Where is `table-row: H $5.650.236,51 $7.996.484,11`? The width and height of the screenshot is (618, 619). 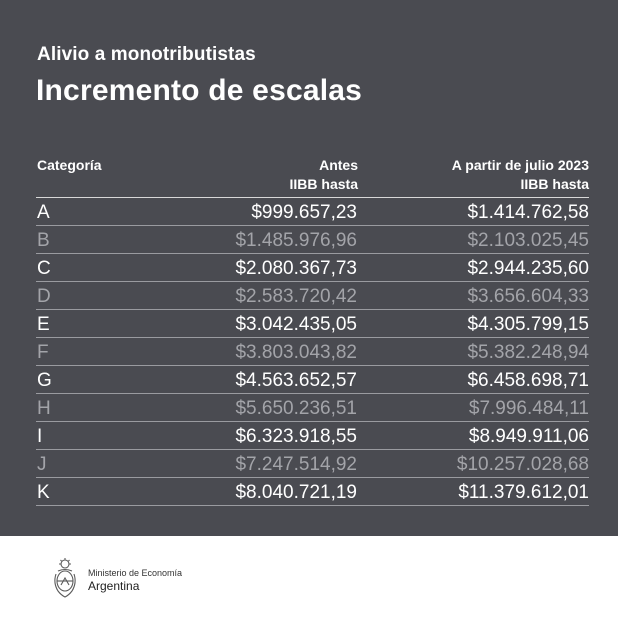 table-row: H $5.650.236,51 $7.996.484,11 is located at coordinates (312, 408).